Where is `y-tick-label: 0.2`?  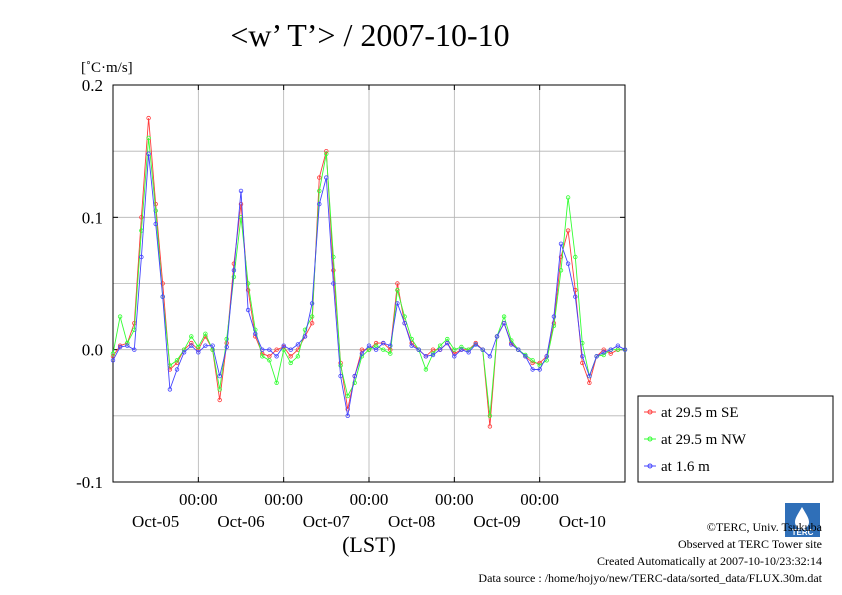
y-tick-label: 0.2 is located at coordinates (92, 85).